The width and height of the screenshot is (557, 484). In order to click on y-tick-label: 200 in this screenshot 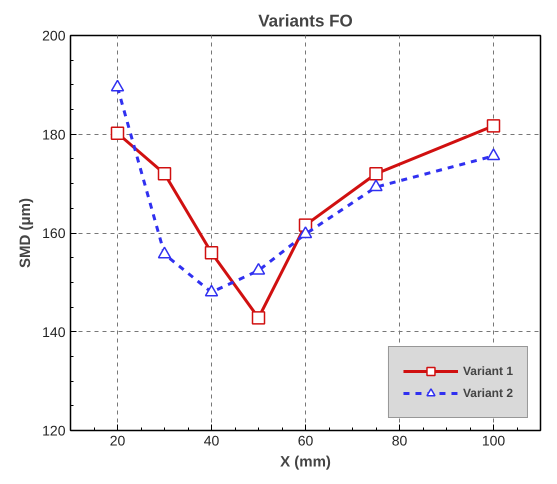, I will do `click(54, 36)`.